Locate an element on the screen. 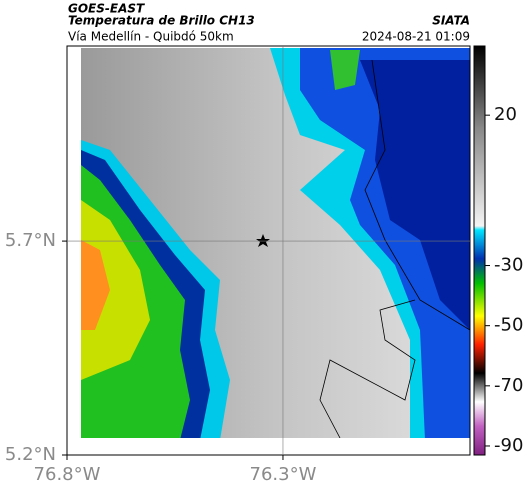 The width and height of the screenshot is (526, 491). timestamp: 2024-08-21 01:09 is located at coordinates (416, 37).